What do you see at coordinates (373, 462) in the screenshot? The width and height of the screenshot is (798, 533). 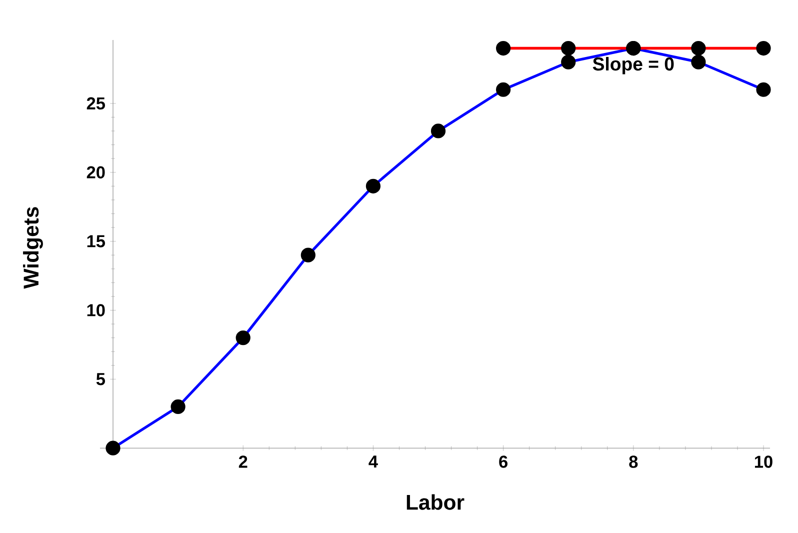 I see `x-tick-label: 4` at bounding box center [373, 462].